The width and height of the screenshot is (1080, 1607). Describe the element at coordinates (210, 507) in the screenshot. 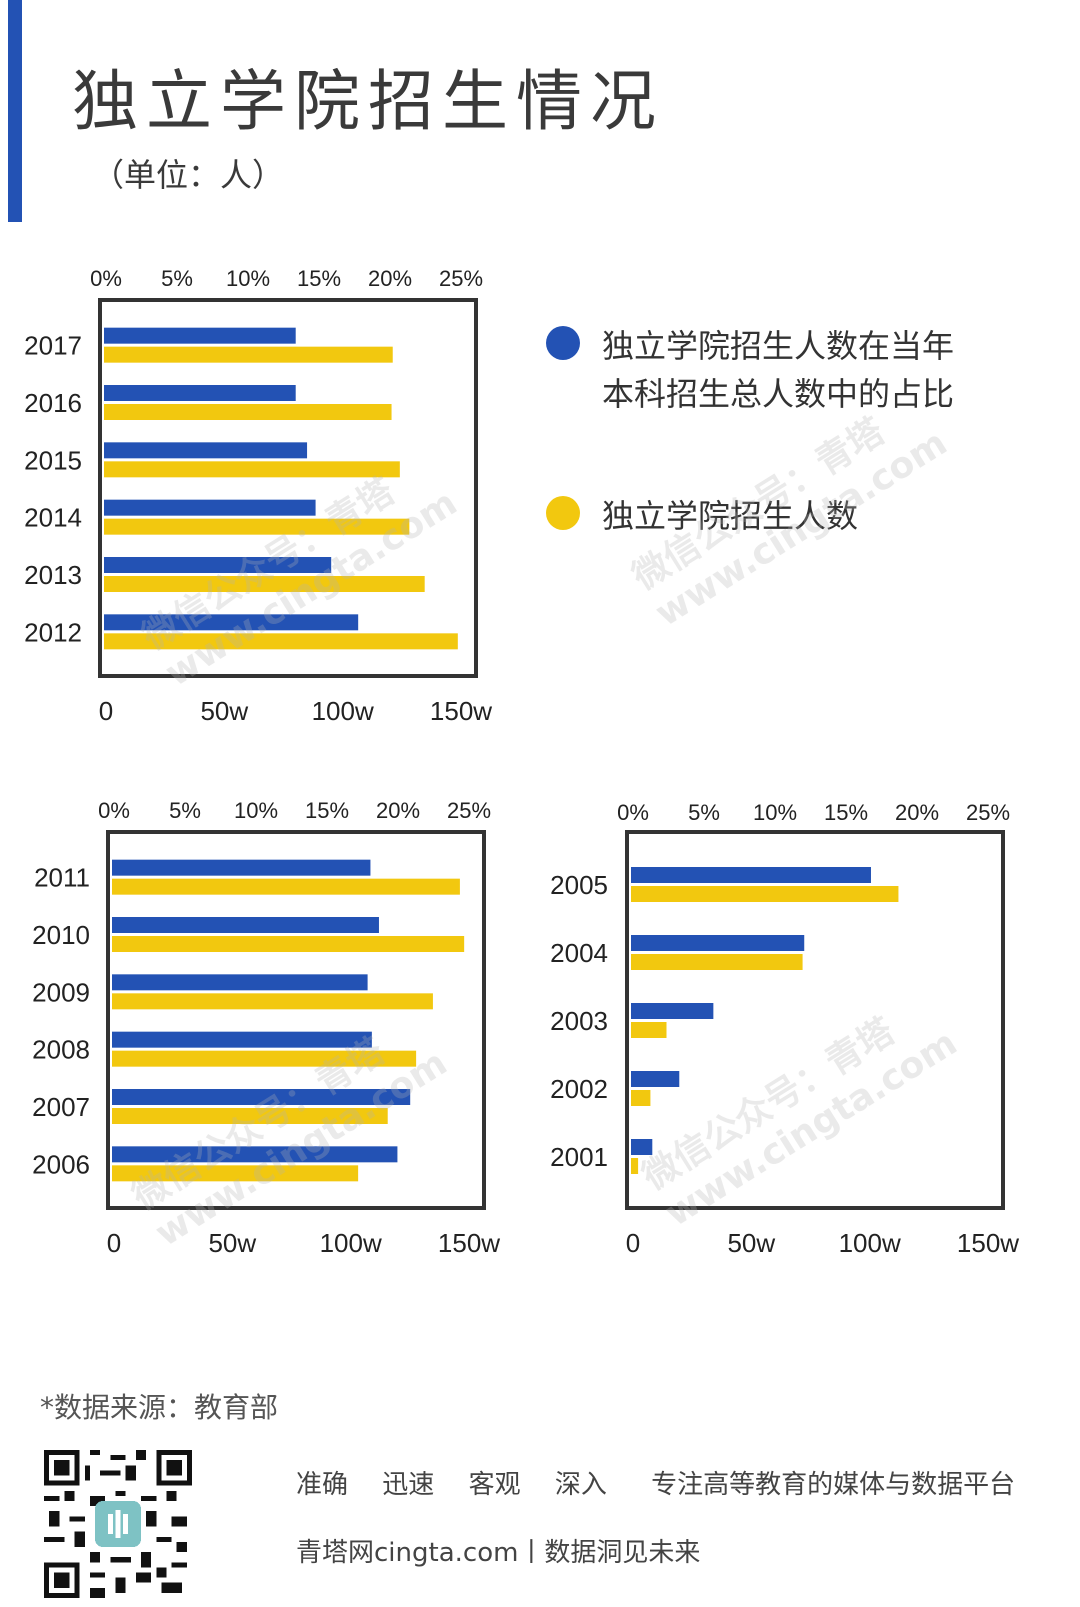

I see `bar-share-2014` at that location.